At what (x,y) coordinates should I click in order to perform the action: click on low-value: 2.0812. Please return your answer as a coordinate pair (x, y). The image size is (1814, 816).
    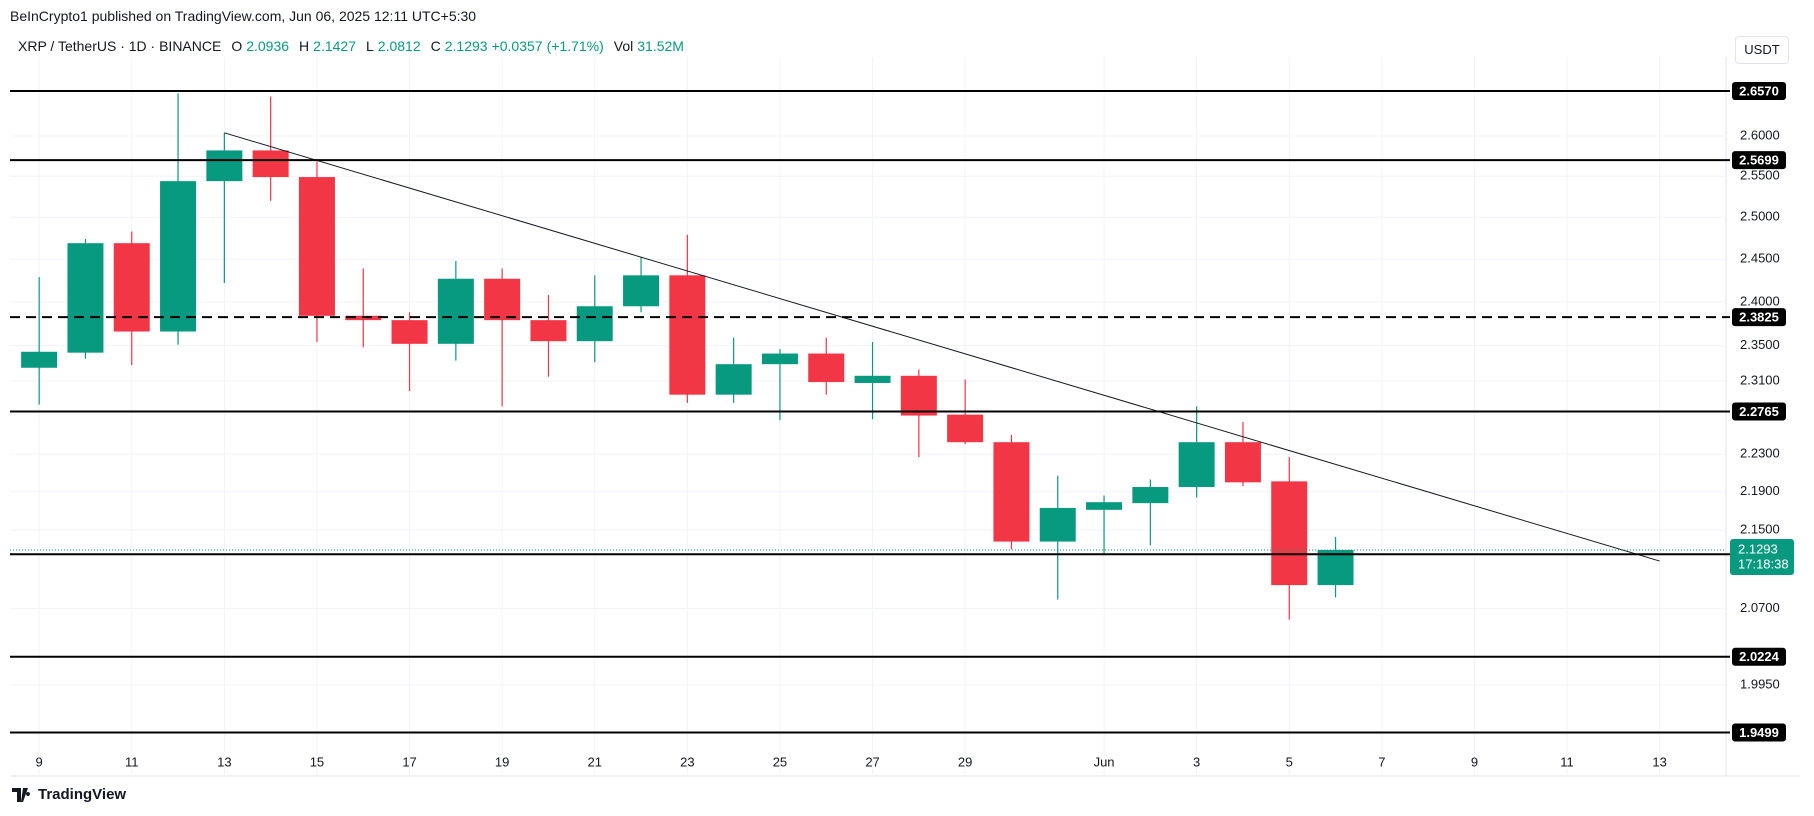
    Looking at the image, I should click on (399, 46).